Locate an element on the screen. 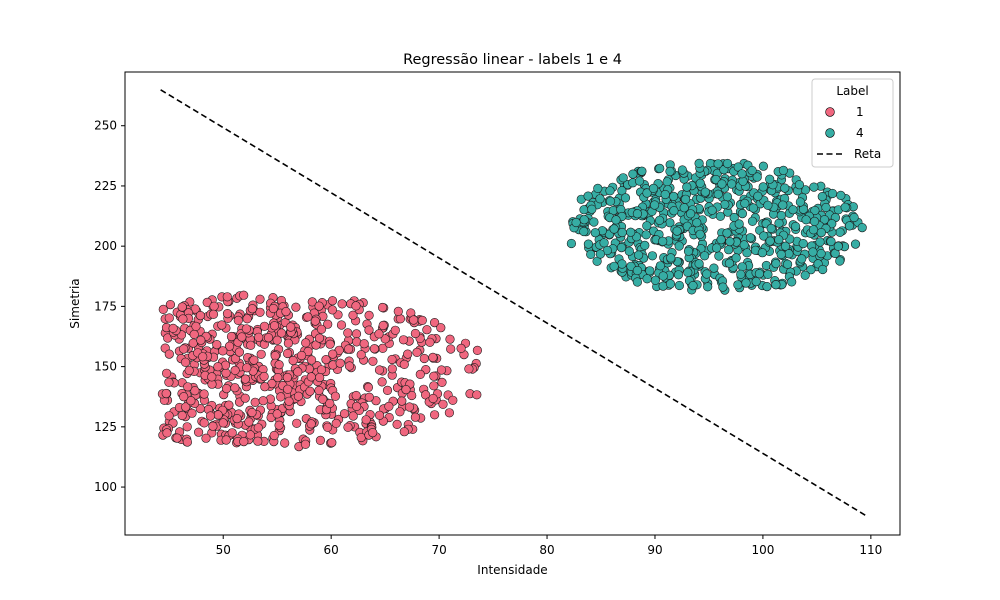  y-tick-label: 225 is located at coordinates (105, 186).